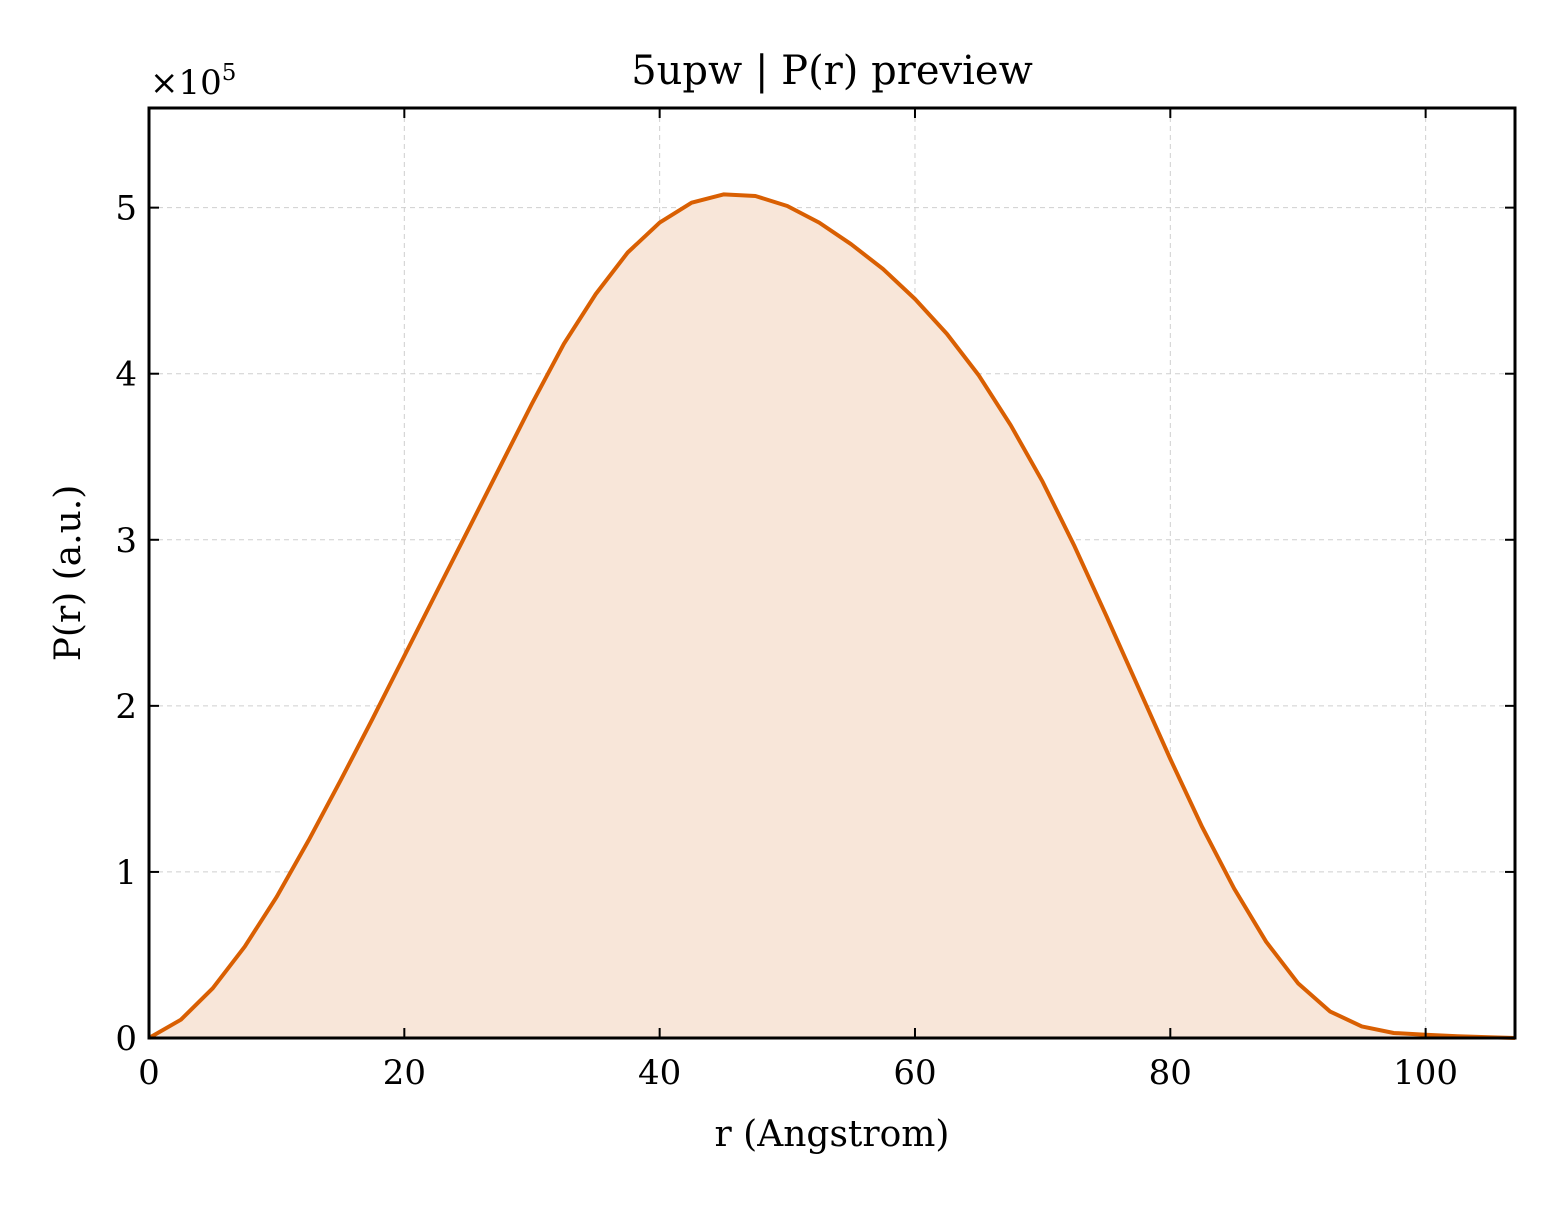 This screenshot has height=1205, width=1560. What do you see at coordinates (149, 1073) in the screenshot?
I see `x-tick-label: 0` at bounding box center [149, 1073].